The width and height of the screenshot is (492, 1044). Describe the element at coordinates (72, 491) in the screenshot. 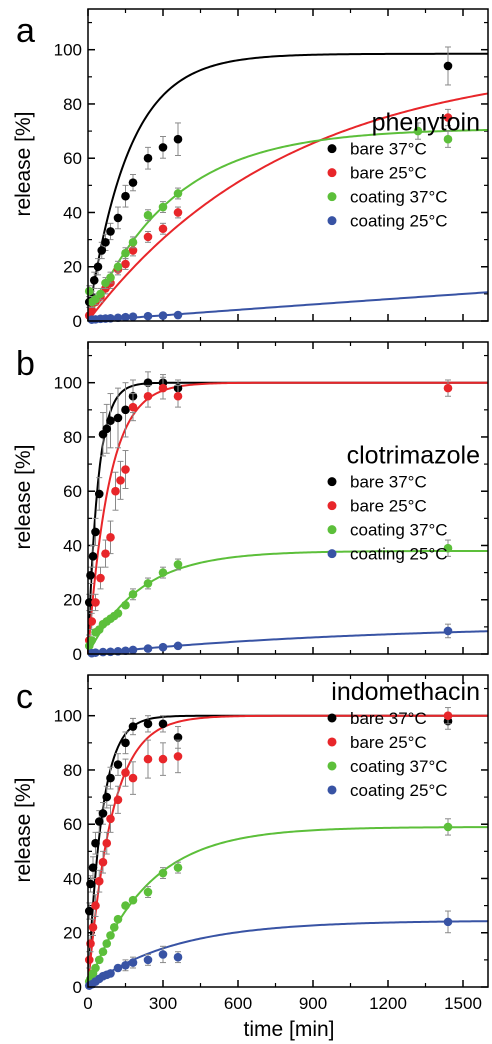

I see `y-tick-label: 60` at that location.